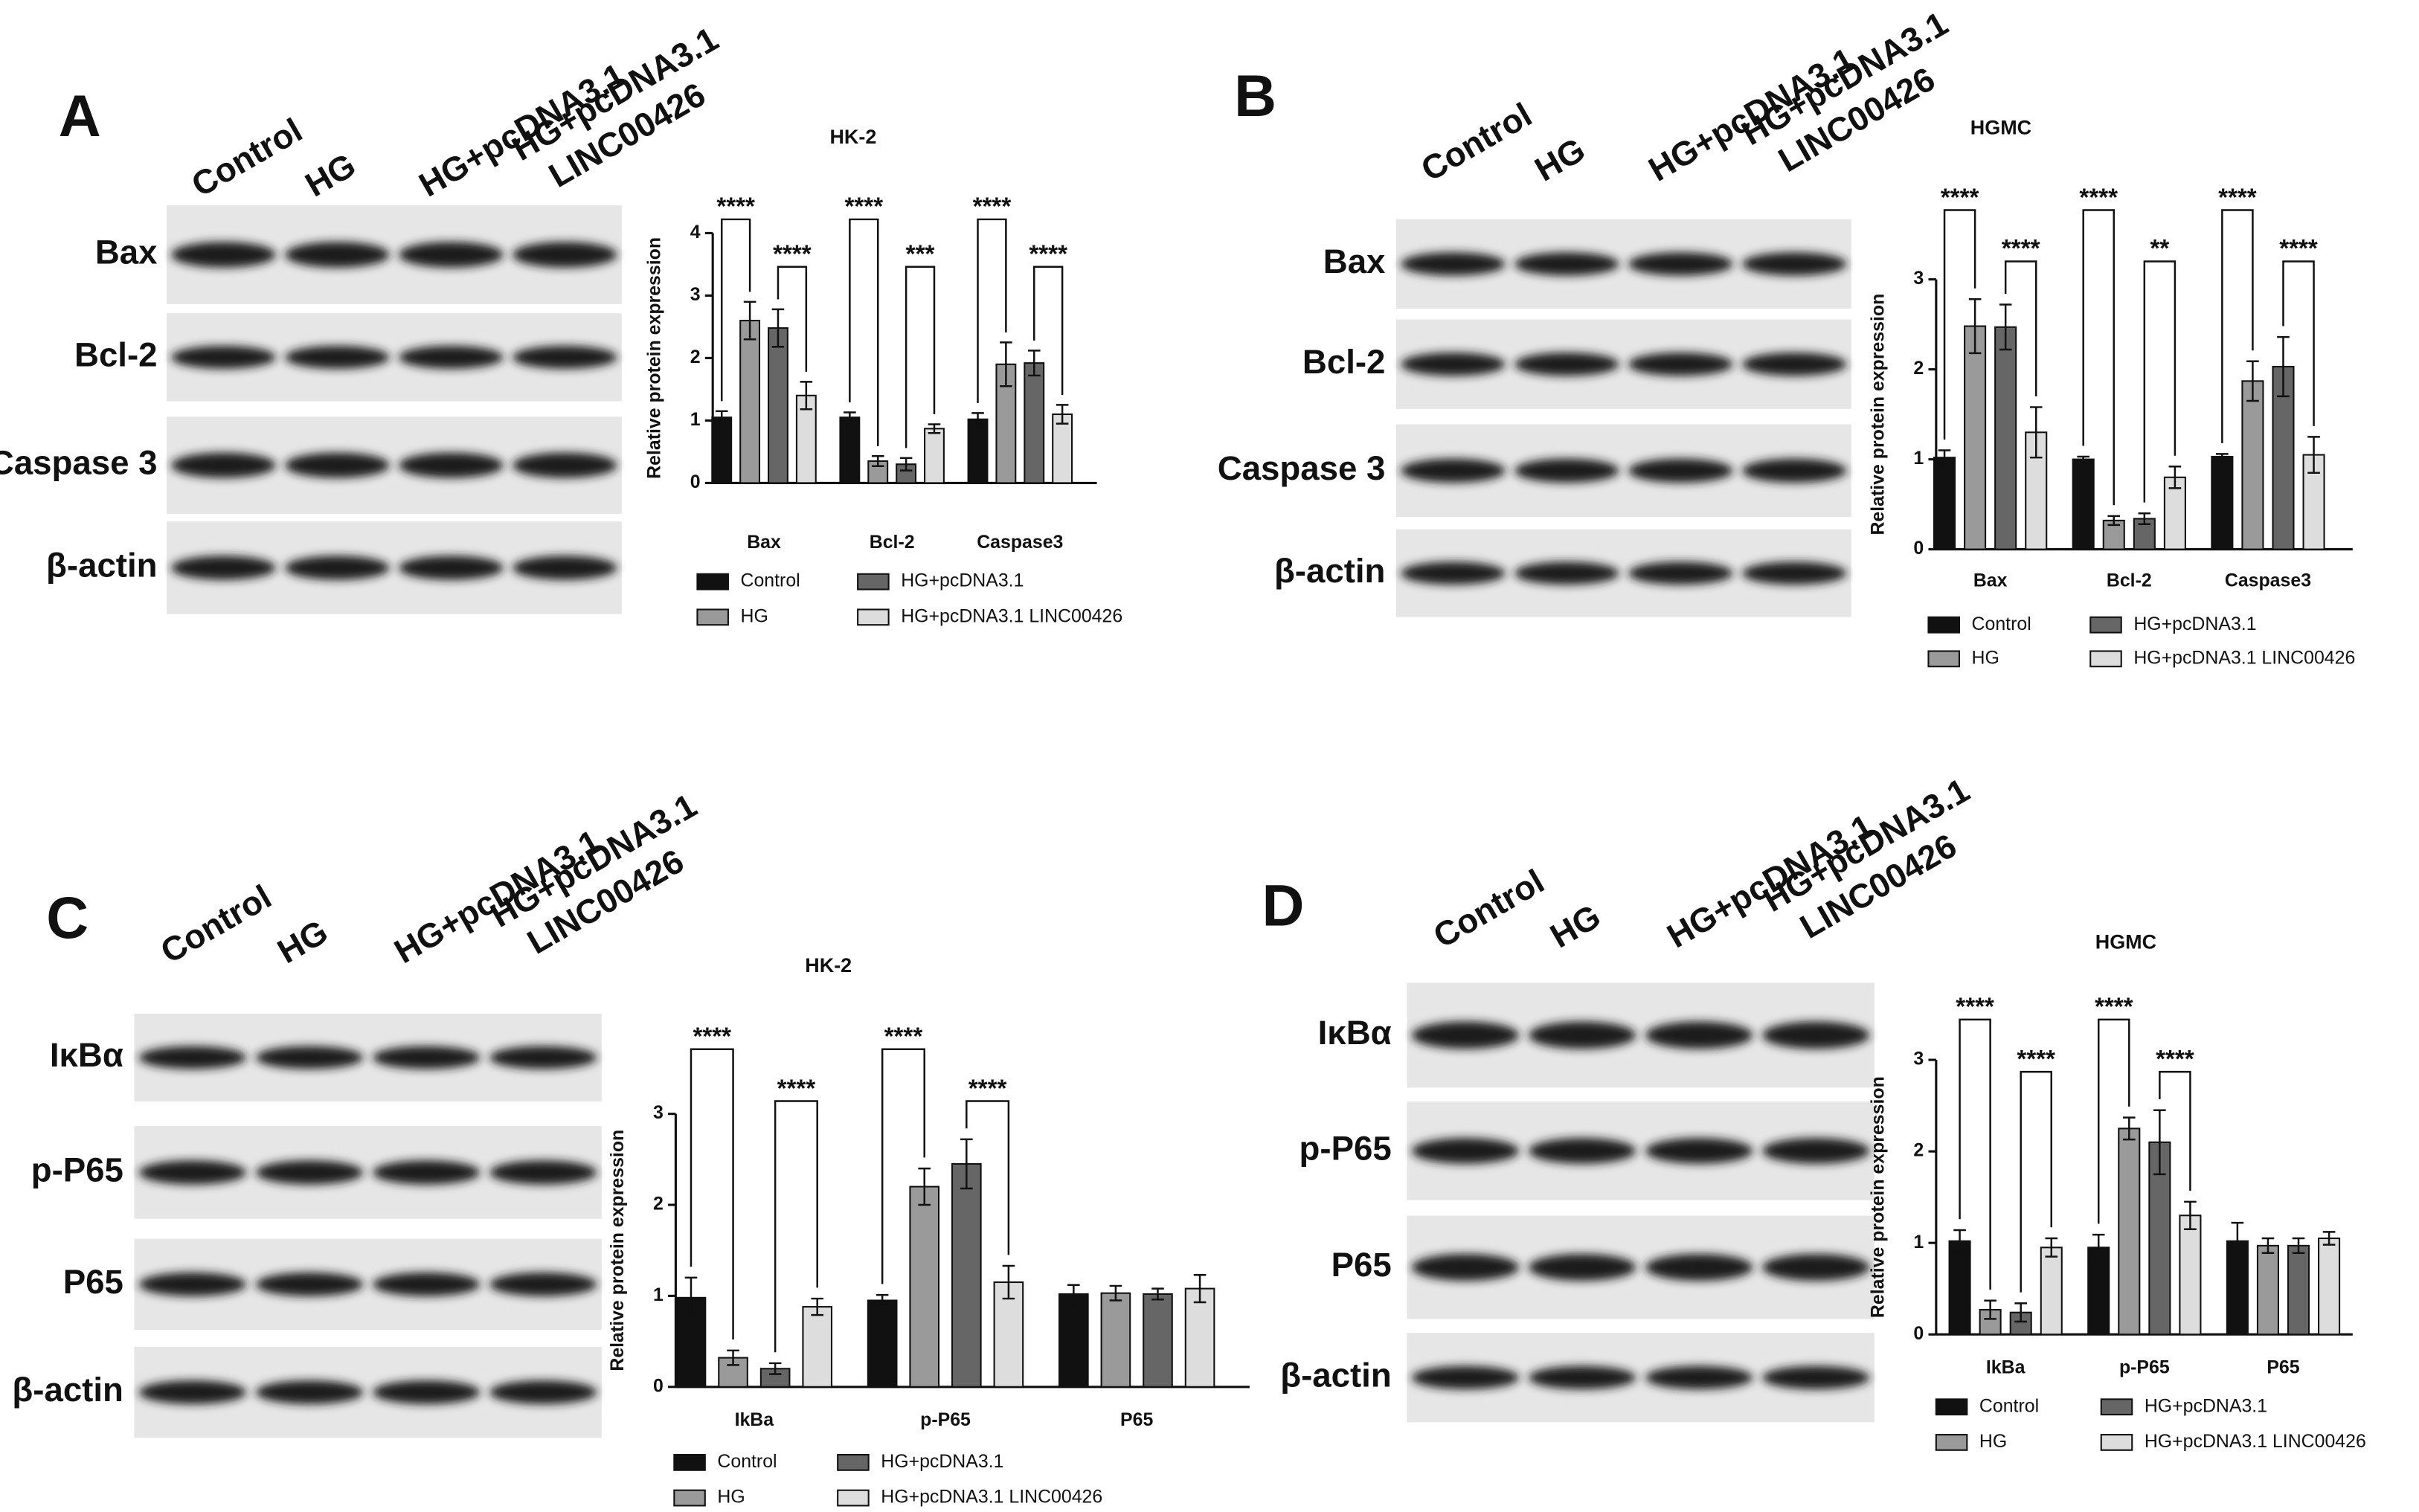 This screenshot has height=1512, width=2419. I want to click on significance-label: ***, so click(920, 254).